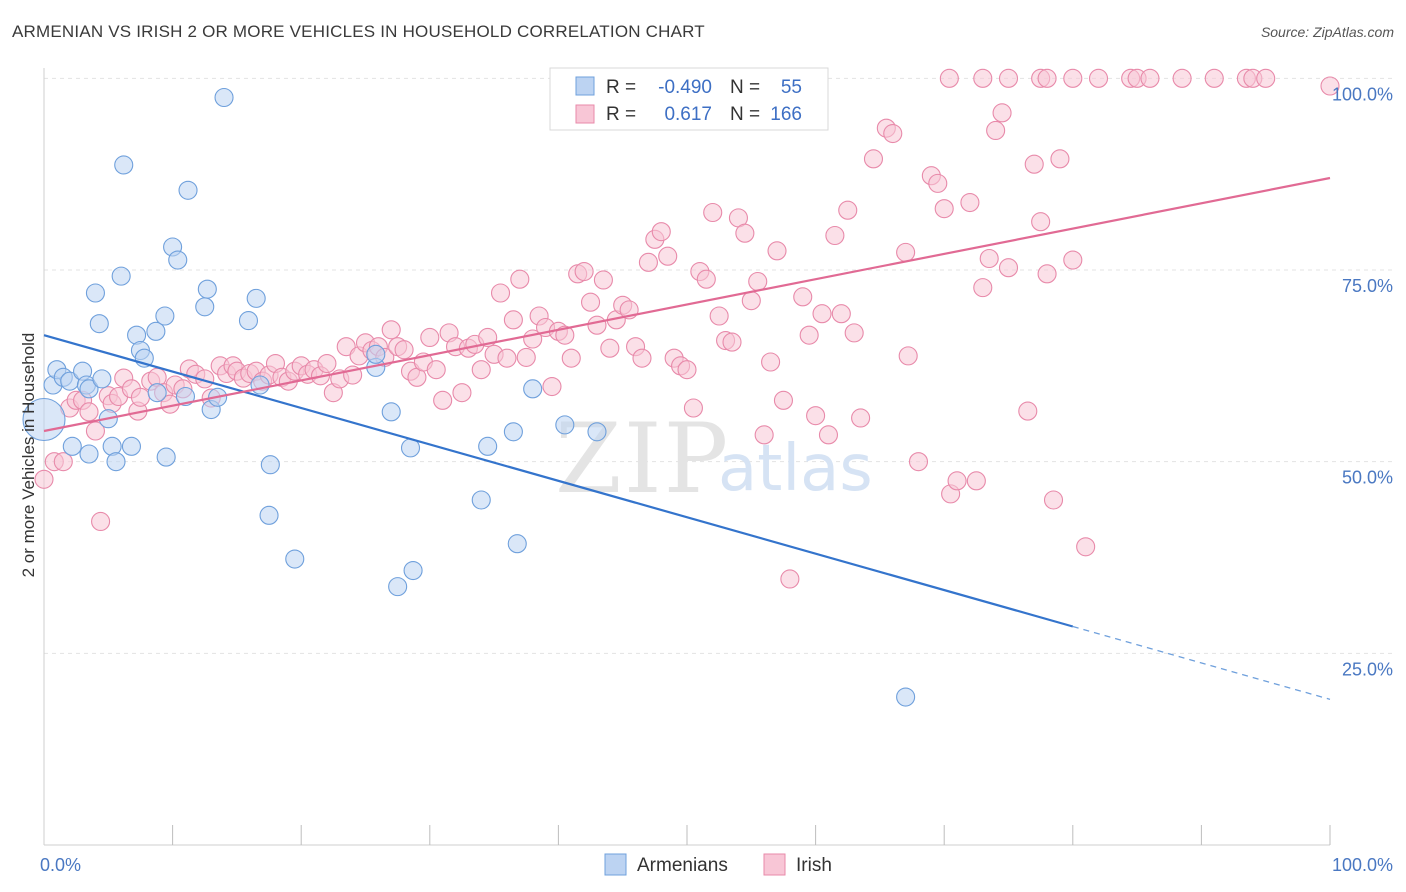 The width and height of the screenshot is (1406, 892). What do you see at coordinates (621, 114) in the screenshot?
I see `legend-r-label-2: R =` at bounding box center [621, 114].